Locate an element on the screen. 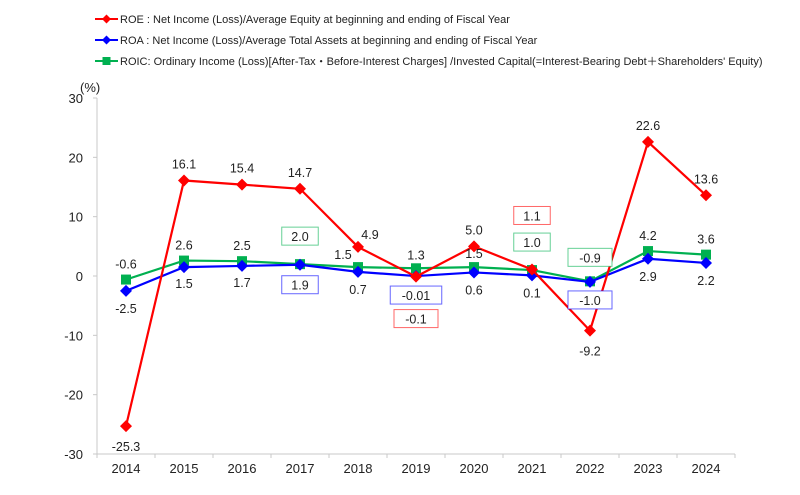 The width and height of the screenshot is (800, 495). data-label-roic: 3.6 is located at coordinates (705, 240).